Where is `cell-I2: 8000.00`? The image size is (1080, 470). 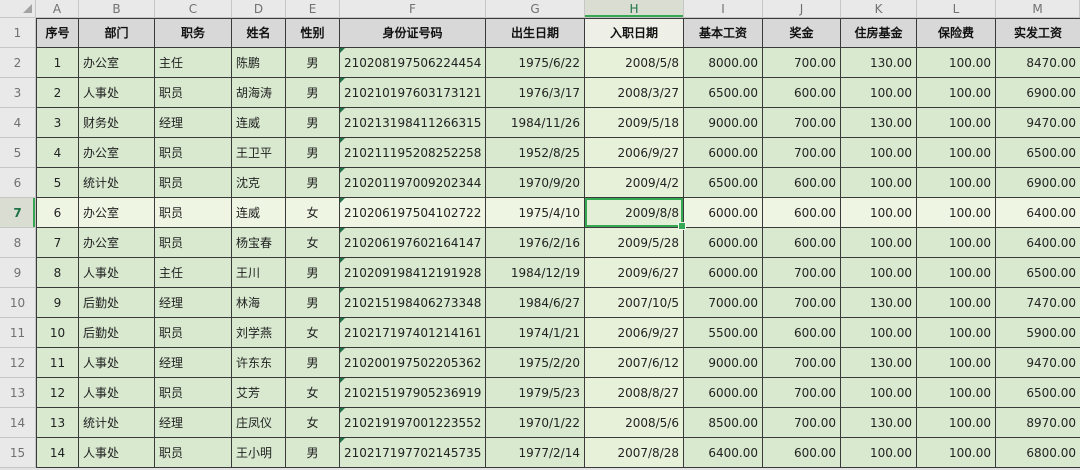
cell-I2: 8000.00 is located at coordinates (723, 63).